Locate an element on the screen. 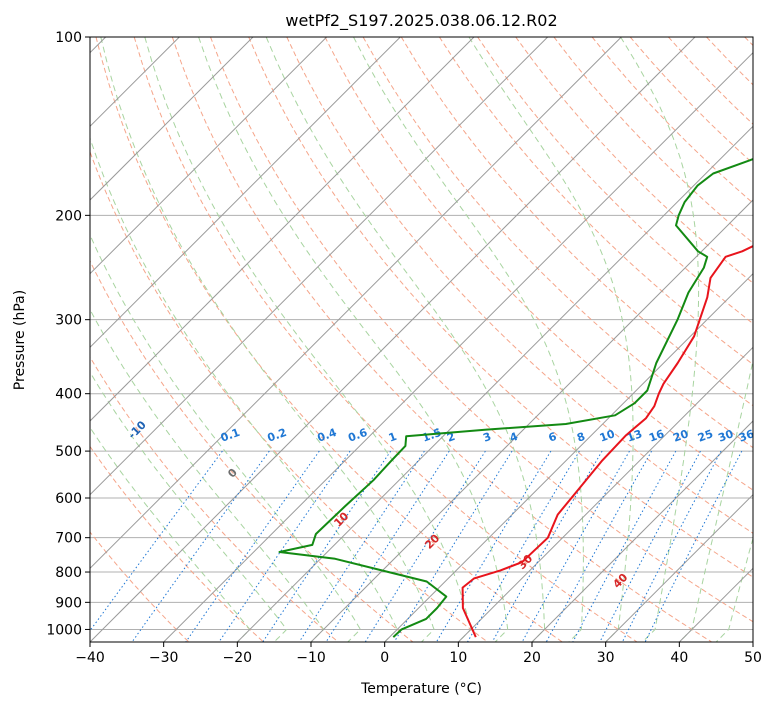  mixing-ratio-label: 3 is located at coordinates (487, 437).